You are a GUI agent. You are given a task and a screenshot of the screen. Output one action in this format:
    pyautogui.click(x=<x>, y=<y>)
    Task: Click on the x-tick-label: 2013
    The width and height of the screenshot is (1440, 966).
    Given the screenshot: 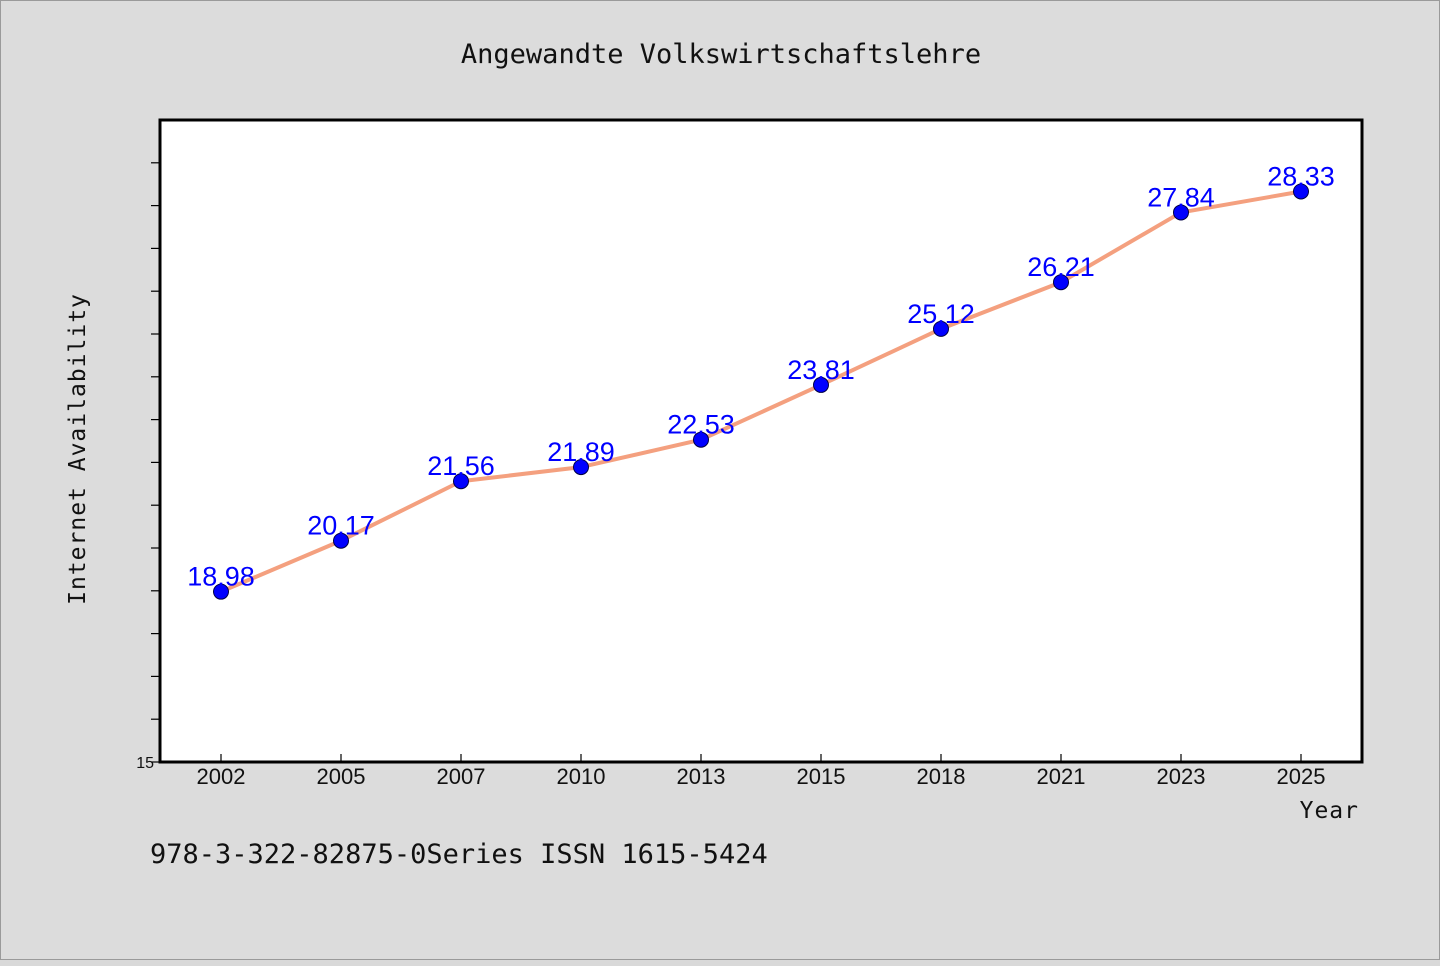 What is the action you would take?
    pyautogui.click(x=701, y=776)
    